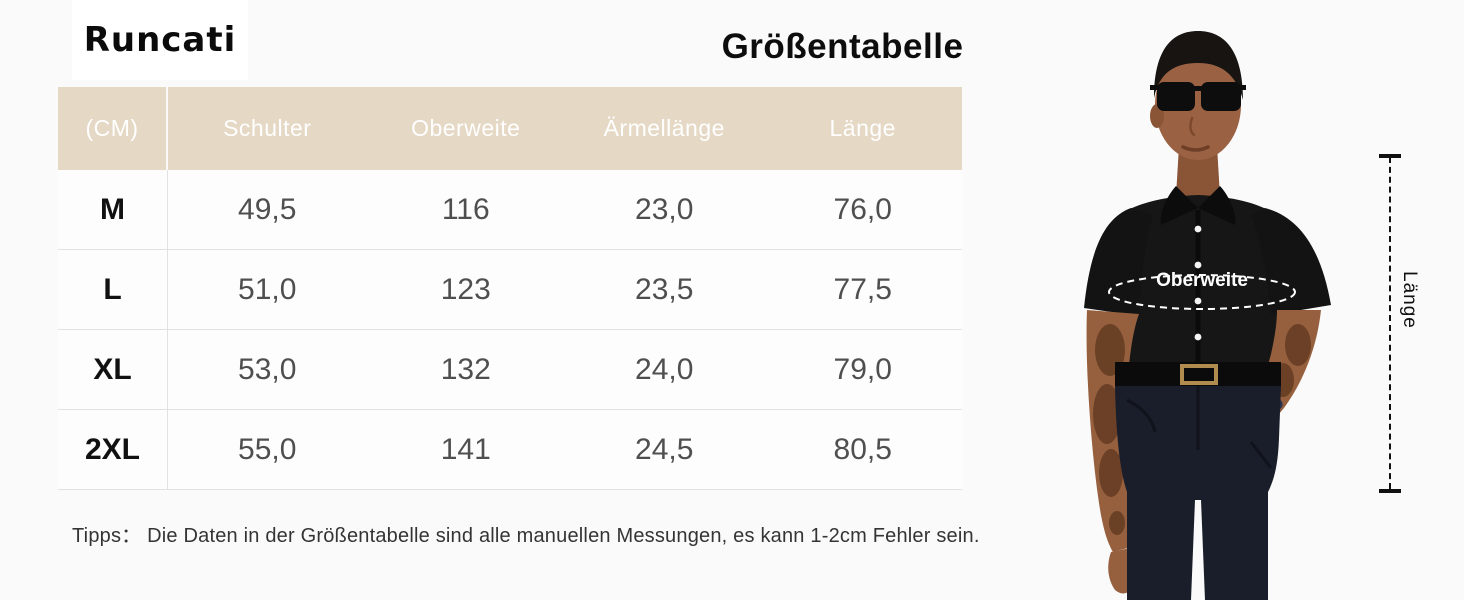  Describe the element at coordinates (1202, 292) in the screenshot. I see `chest-measure-ellipse` at that location.